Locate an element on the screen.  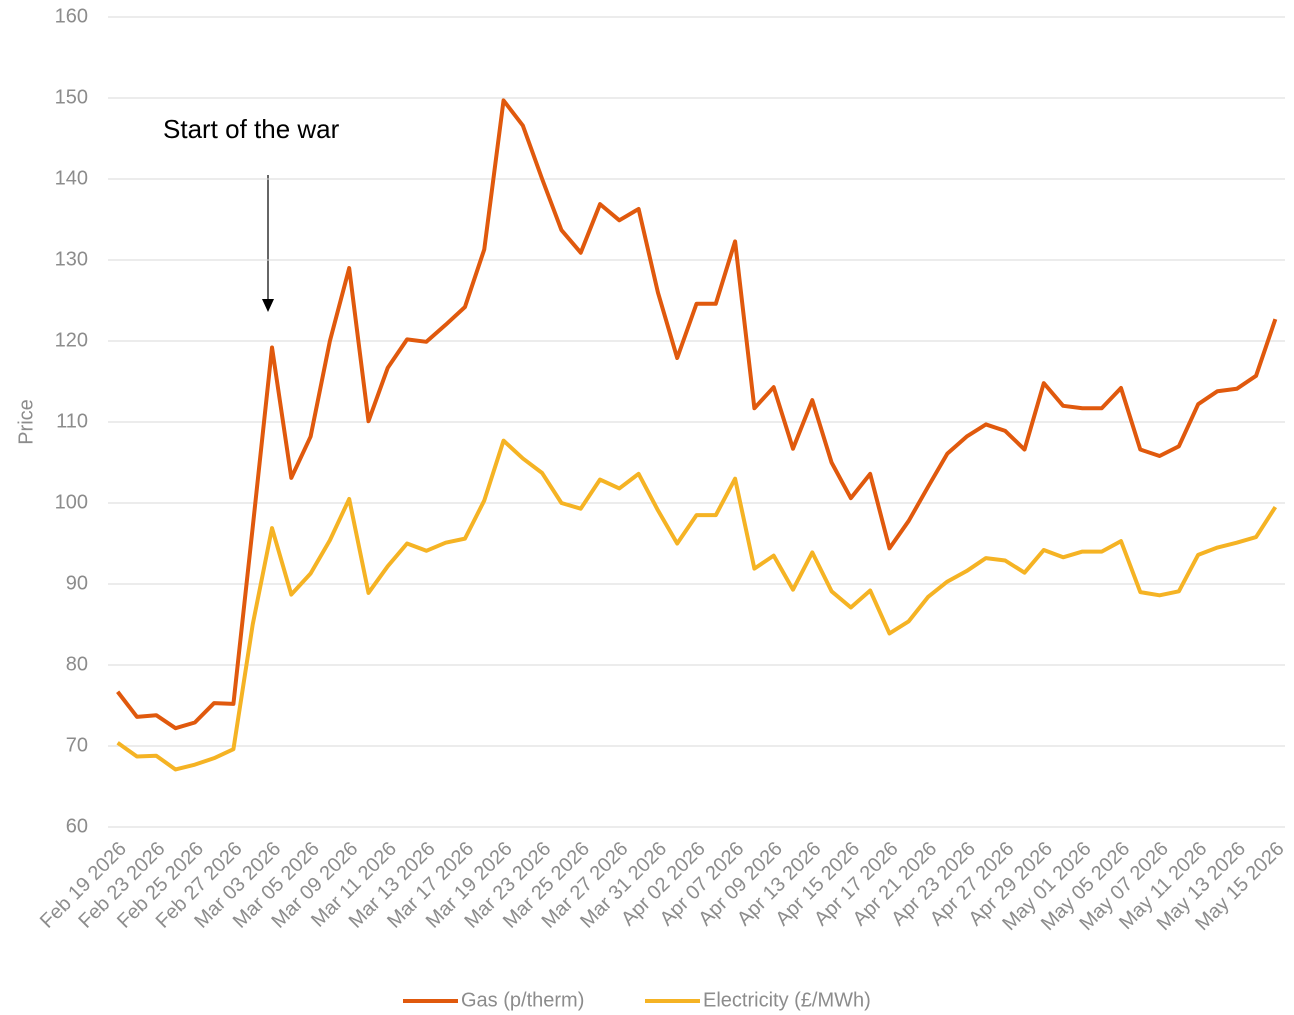
y-tick-label: 80 is located at coordinates (77, 664).